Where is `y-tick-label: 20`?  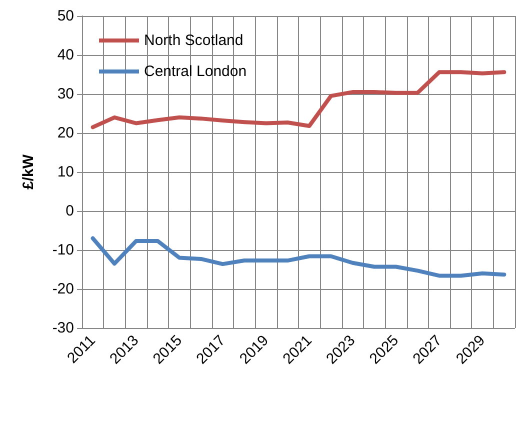 y-tick-label: 20 is located at coordinates (65, 133).